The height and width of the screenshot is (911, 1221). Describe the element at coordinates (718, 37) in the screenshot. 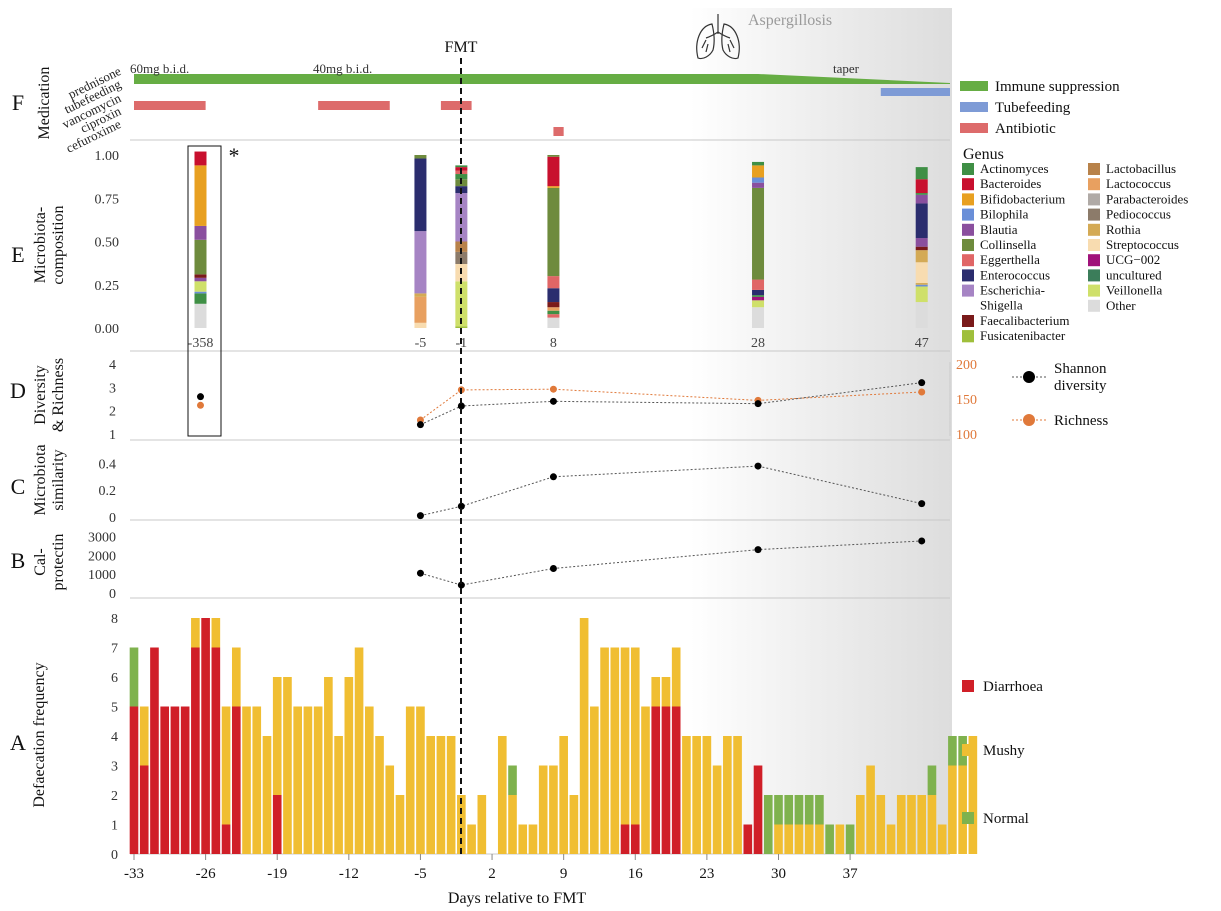

I see `lungs-icon` at that location.